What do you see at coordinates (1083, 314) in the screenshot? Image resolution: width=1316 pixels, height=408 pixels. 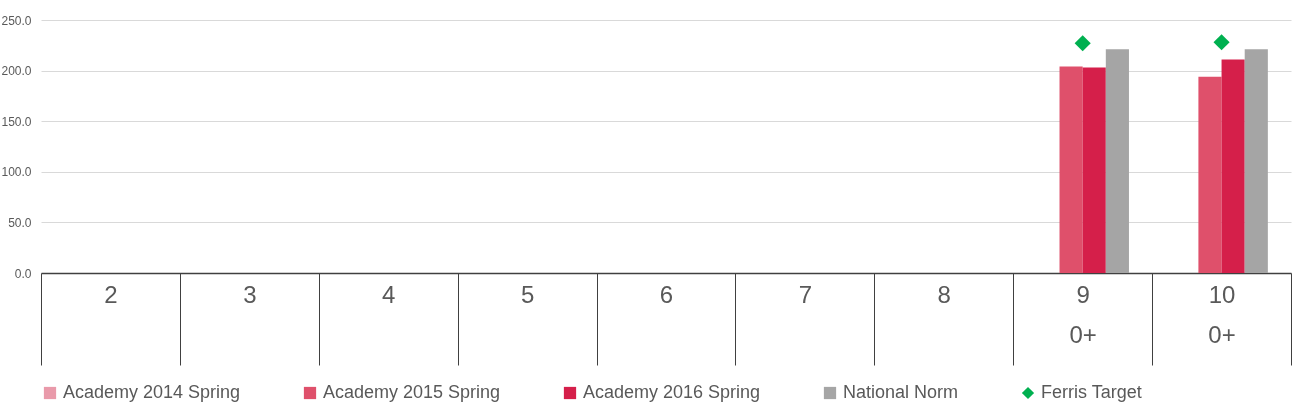 I see `x-tick-label: 9 0+` at bounding box center [1083, 314].